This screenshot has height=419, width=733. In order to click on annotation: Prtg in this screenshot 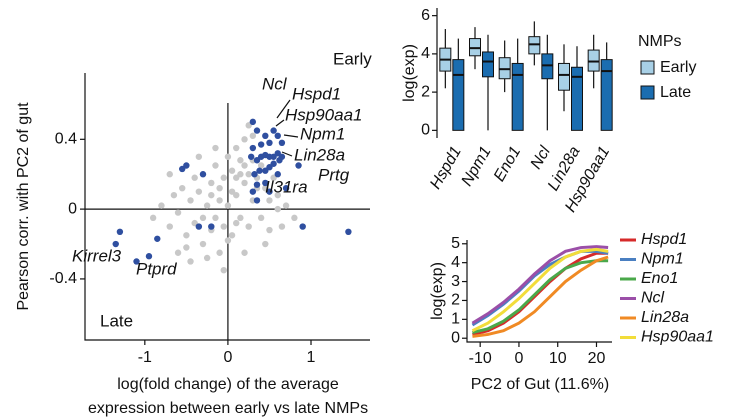, I will do `click(334, 174)`.